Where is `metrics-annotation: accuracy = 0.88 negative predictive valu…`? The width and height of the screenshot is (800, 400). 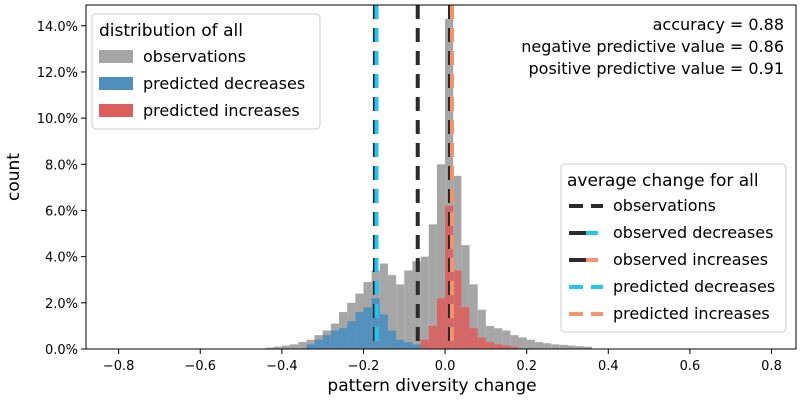
metrics-annotation: accuracy = 0.88 negative predictive valu… is located at coordinates (652, 46).